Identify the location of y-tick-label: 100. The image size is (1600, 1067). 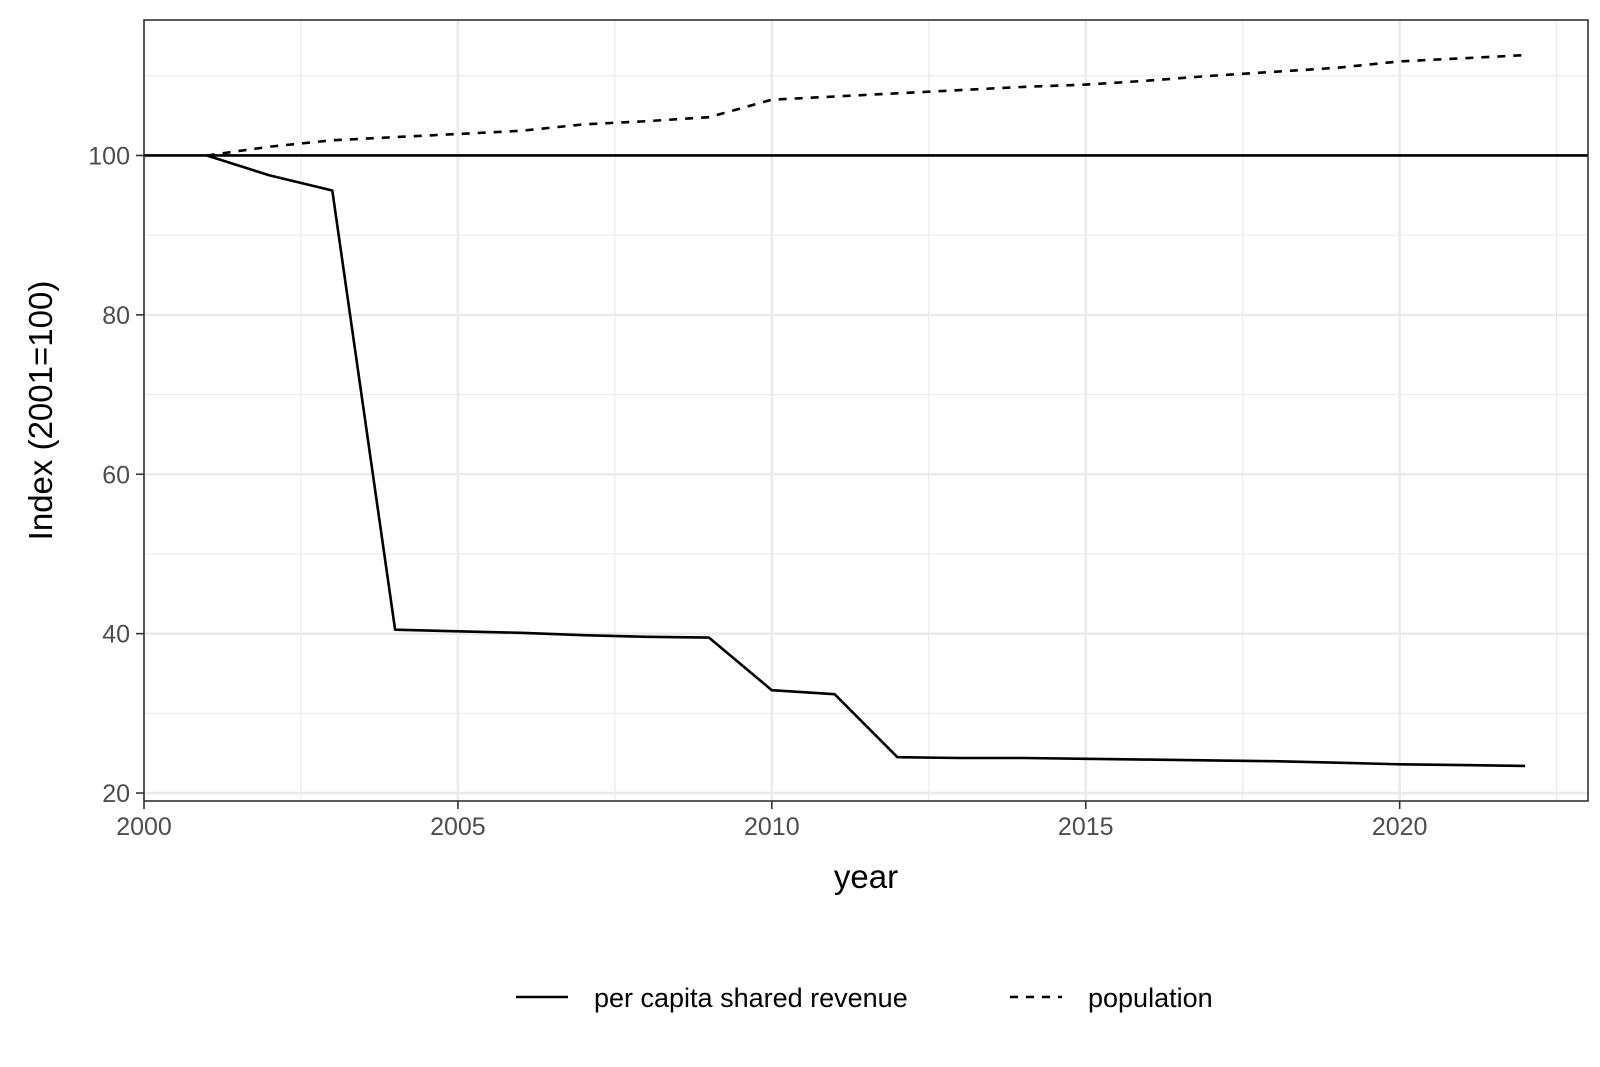
(109, 156).